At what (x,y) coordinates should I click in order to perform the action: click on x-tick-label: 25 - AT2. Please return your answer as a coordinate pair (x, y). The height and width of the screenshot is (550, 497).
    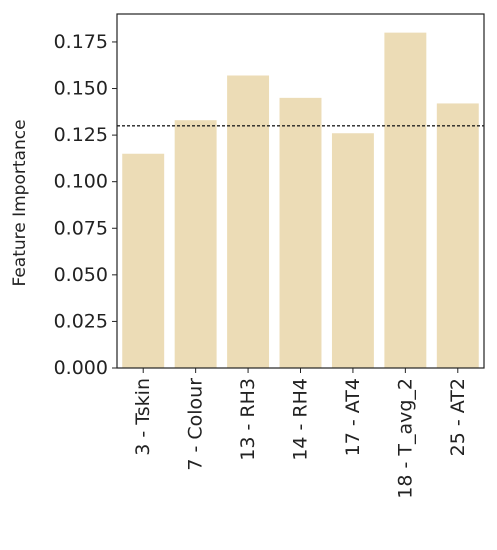
    Looking at the image, I should click on (458, 417).